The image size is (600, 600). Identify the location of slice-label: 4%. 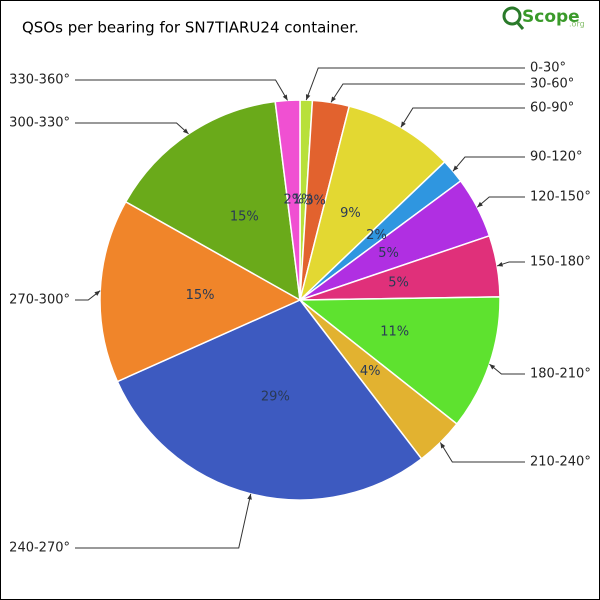
(370, 371).